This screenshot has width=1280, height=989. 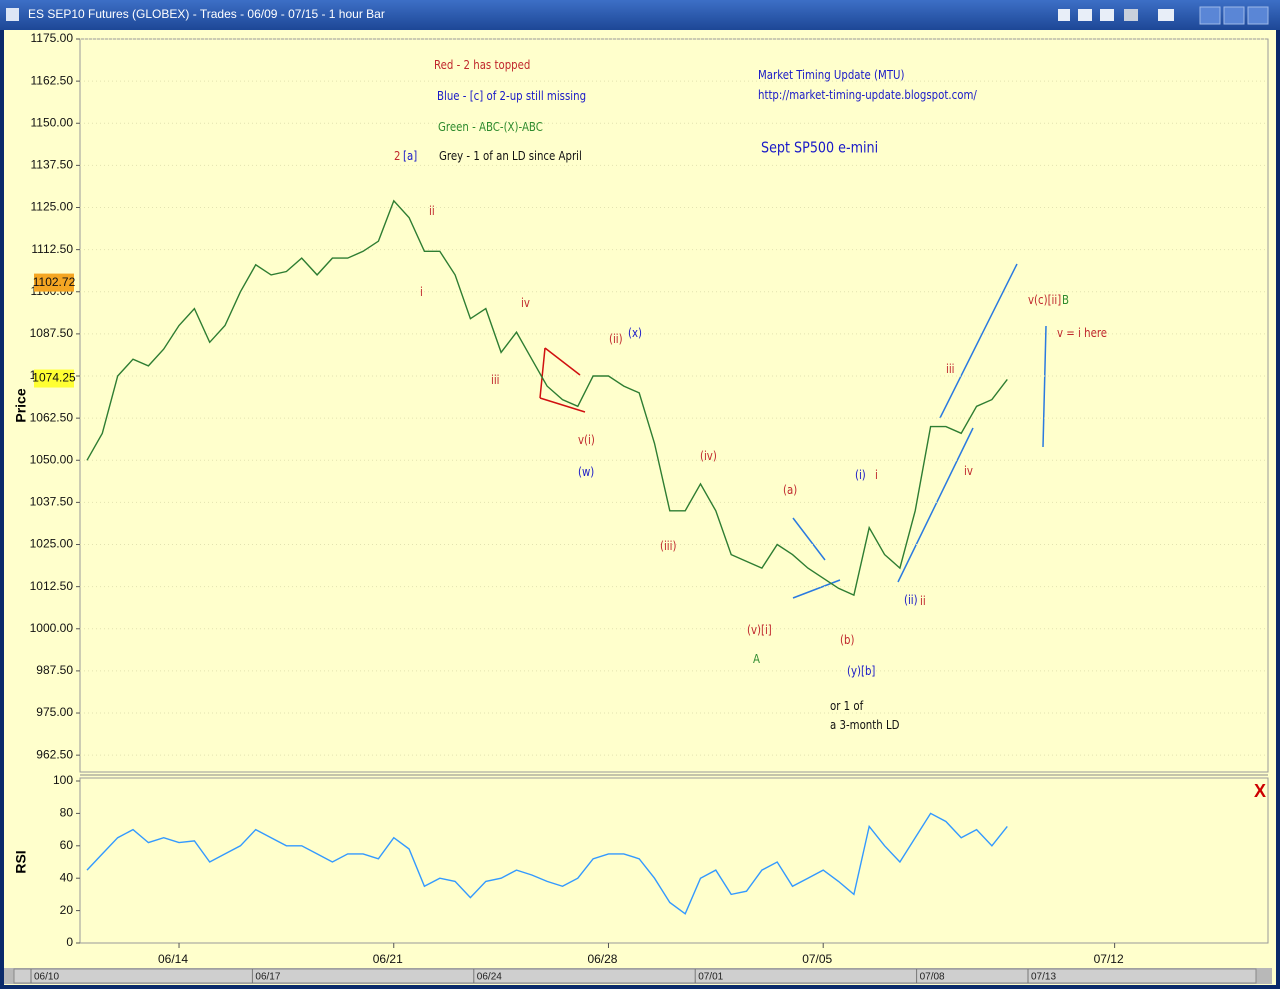 I want to click on wave-annotation: Grey - 1 of an LD since April, so click(x=510, y=156).